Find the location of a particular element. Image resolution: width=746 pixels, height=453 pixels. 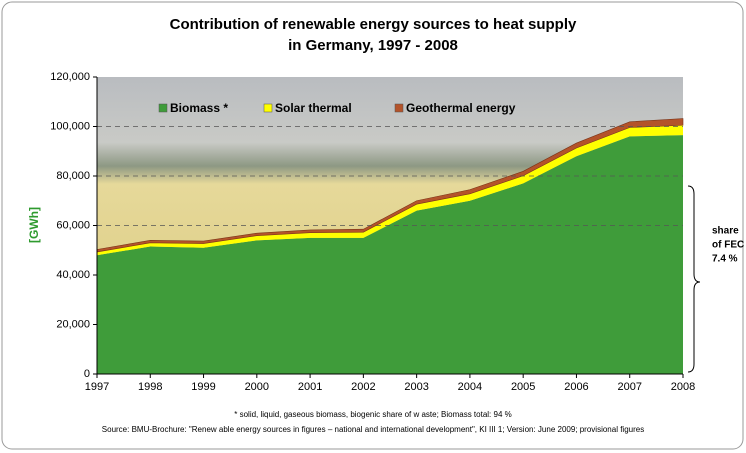

legend-label: Solar thermal is located at coordinates (313, 108).